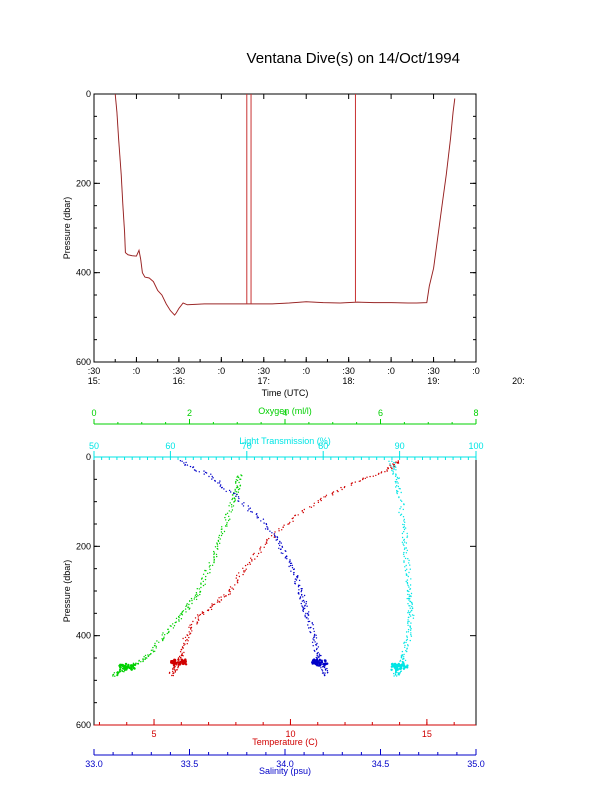 The width and height of the screenshot is (612, 785). Describe the element at coordinates (353, 58) in the screenshot. I see `page-title: Ventana Dive(s) on 14/Oct/1994` at that location.